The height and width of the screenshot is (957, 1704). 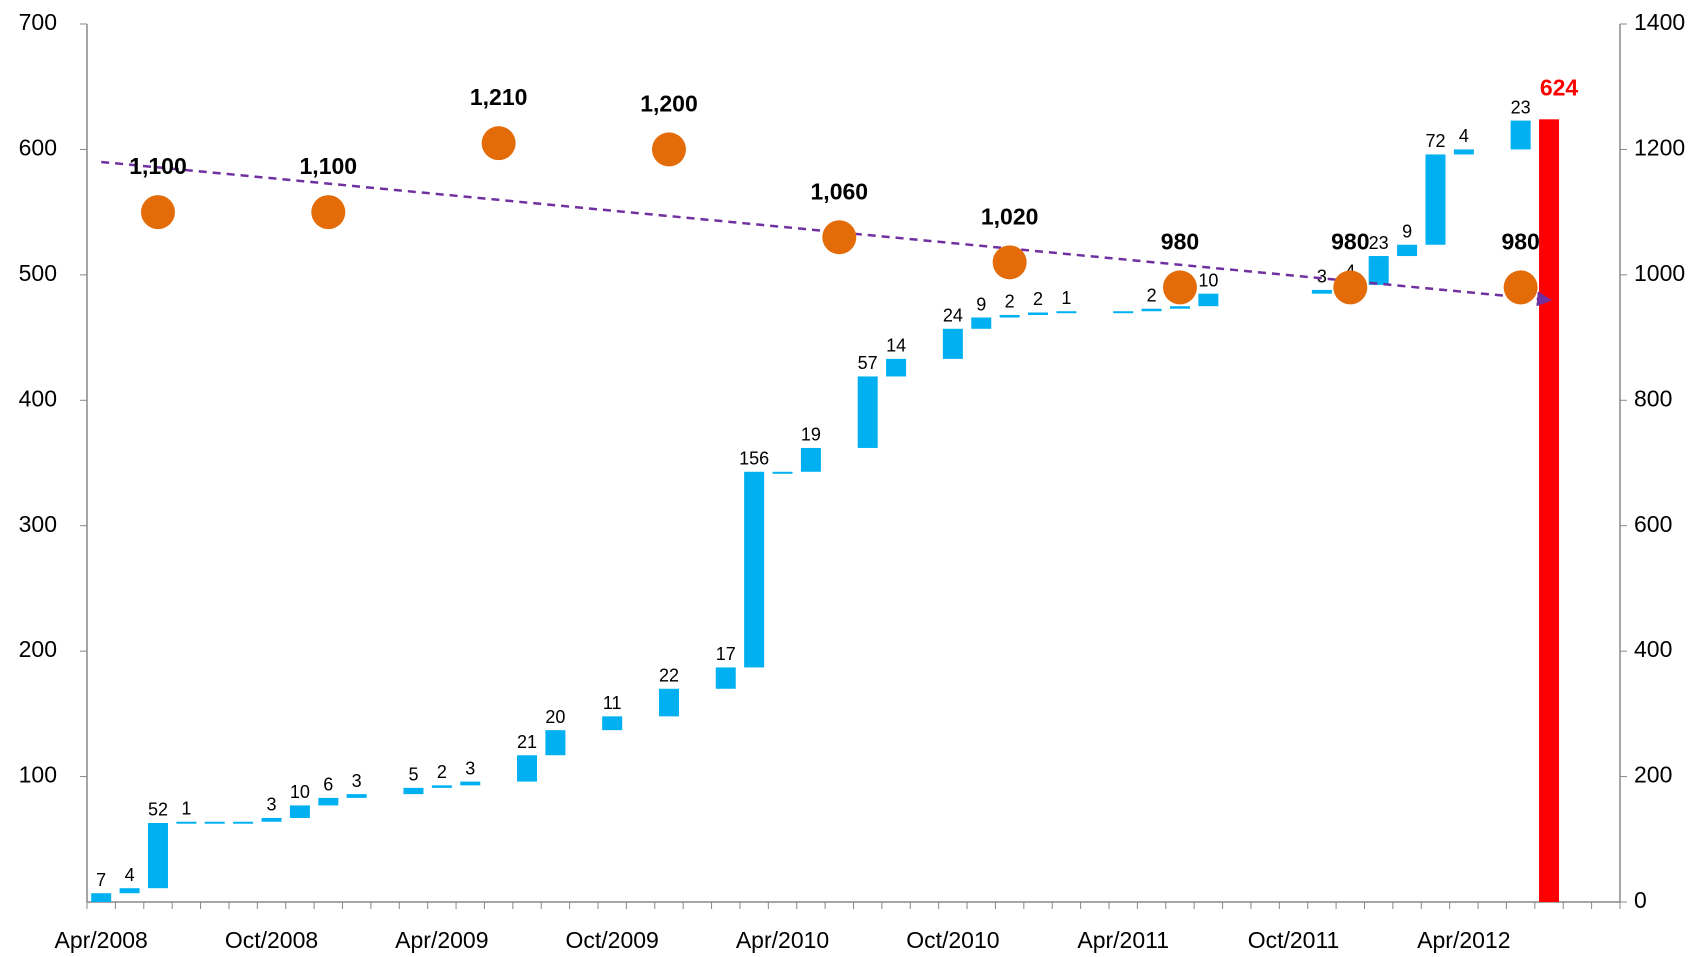 What do you see at coordinates (782, 940) in the screenshot?
I see `x-tick-label: Apr/2010` at bounding box center [782, 940].